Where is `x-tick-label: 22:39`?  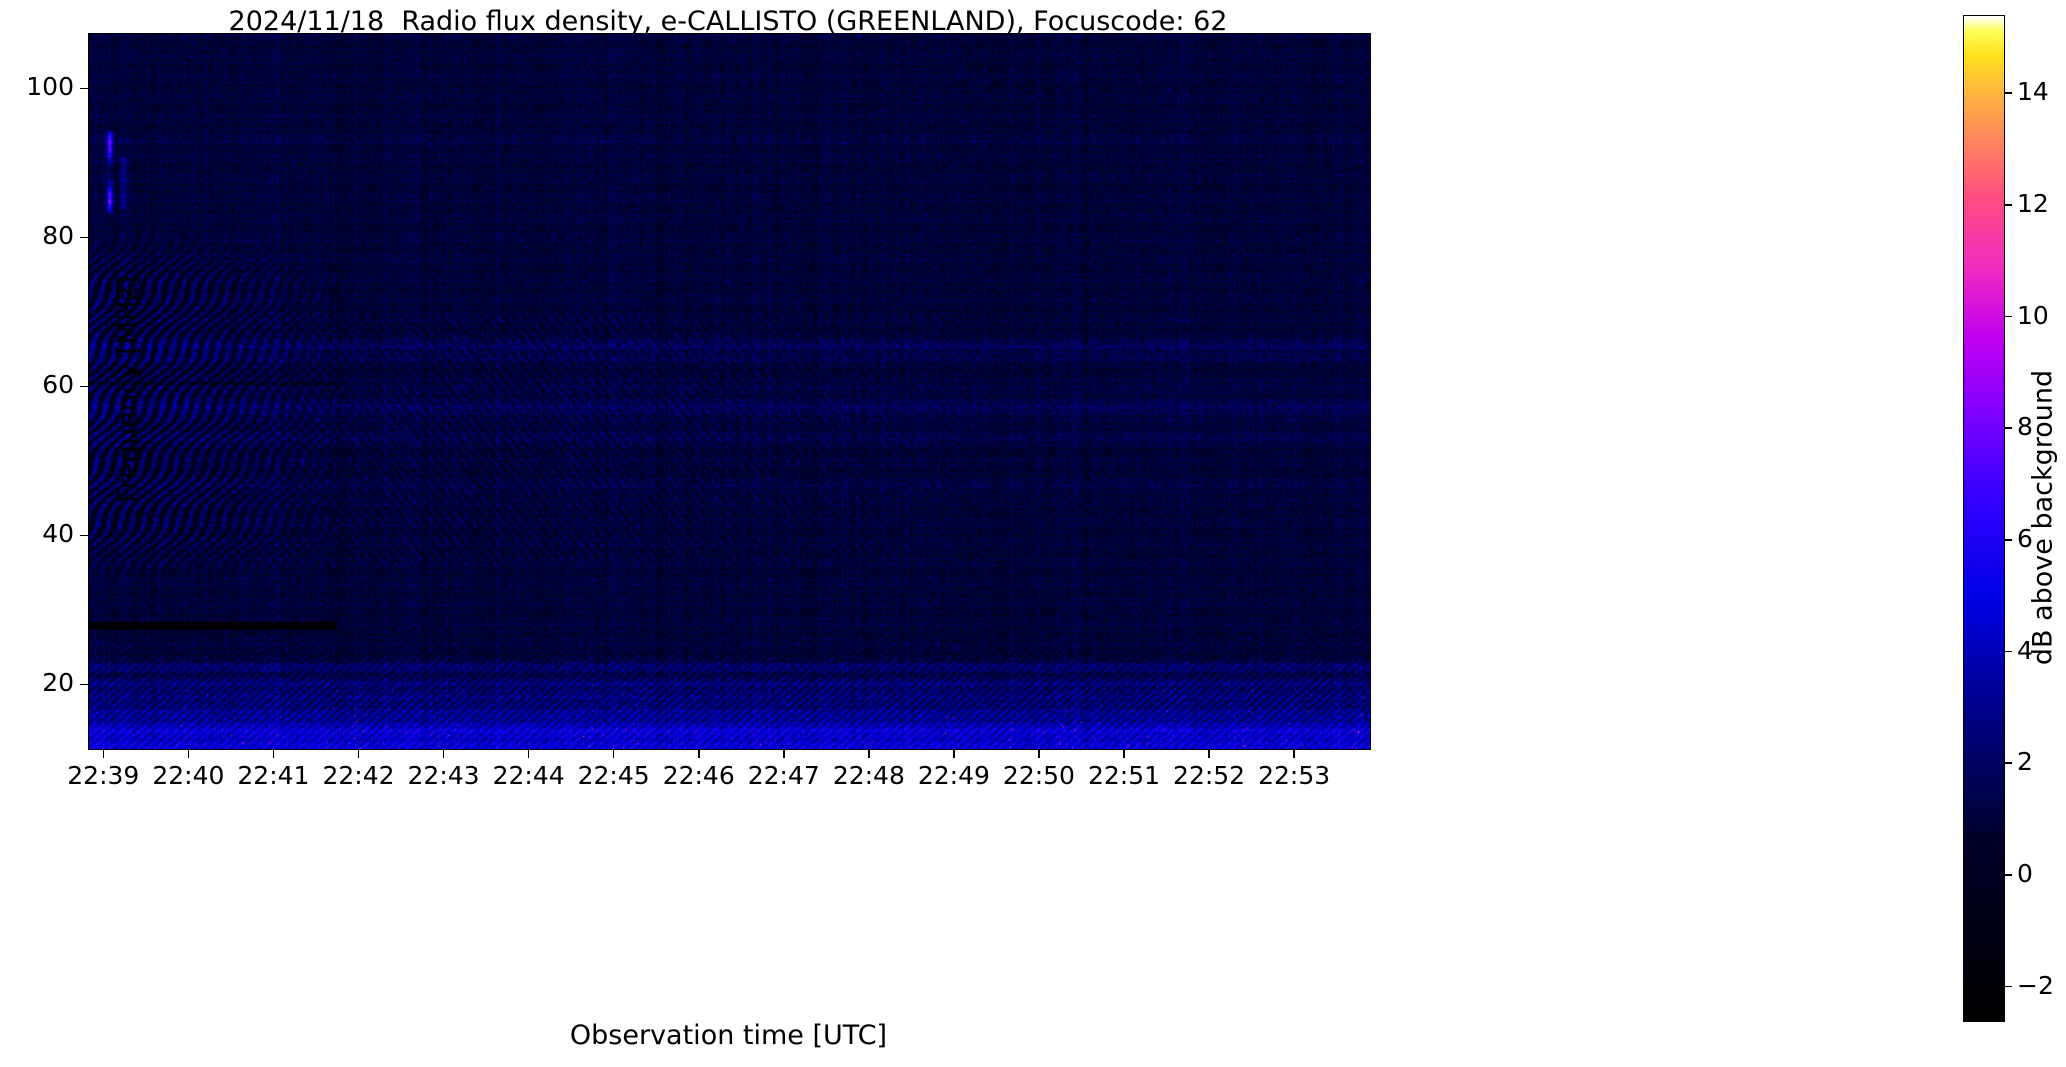
x-tick-label: 22:39 is located at coordinates (103, 775).